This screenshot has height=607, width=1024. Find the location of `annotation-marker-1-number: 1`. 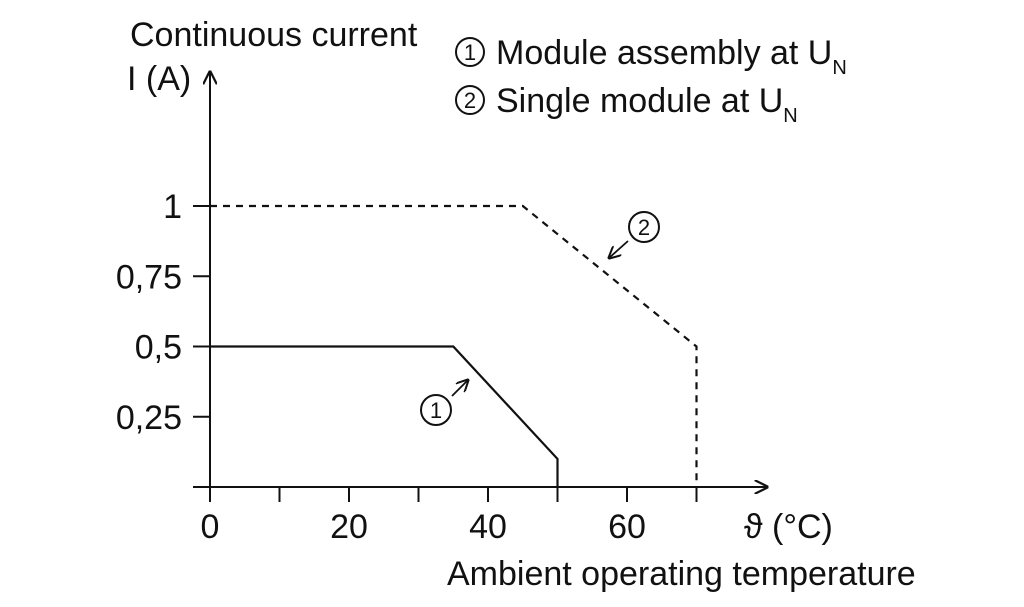

annotation-marker-1-number: 1 is located at coordinates (436, 410).